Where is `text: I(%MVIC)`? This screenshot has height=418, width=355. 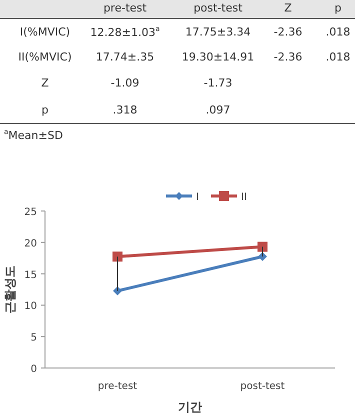
text: I(%MVIC) is located at coordinates (45, 32).